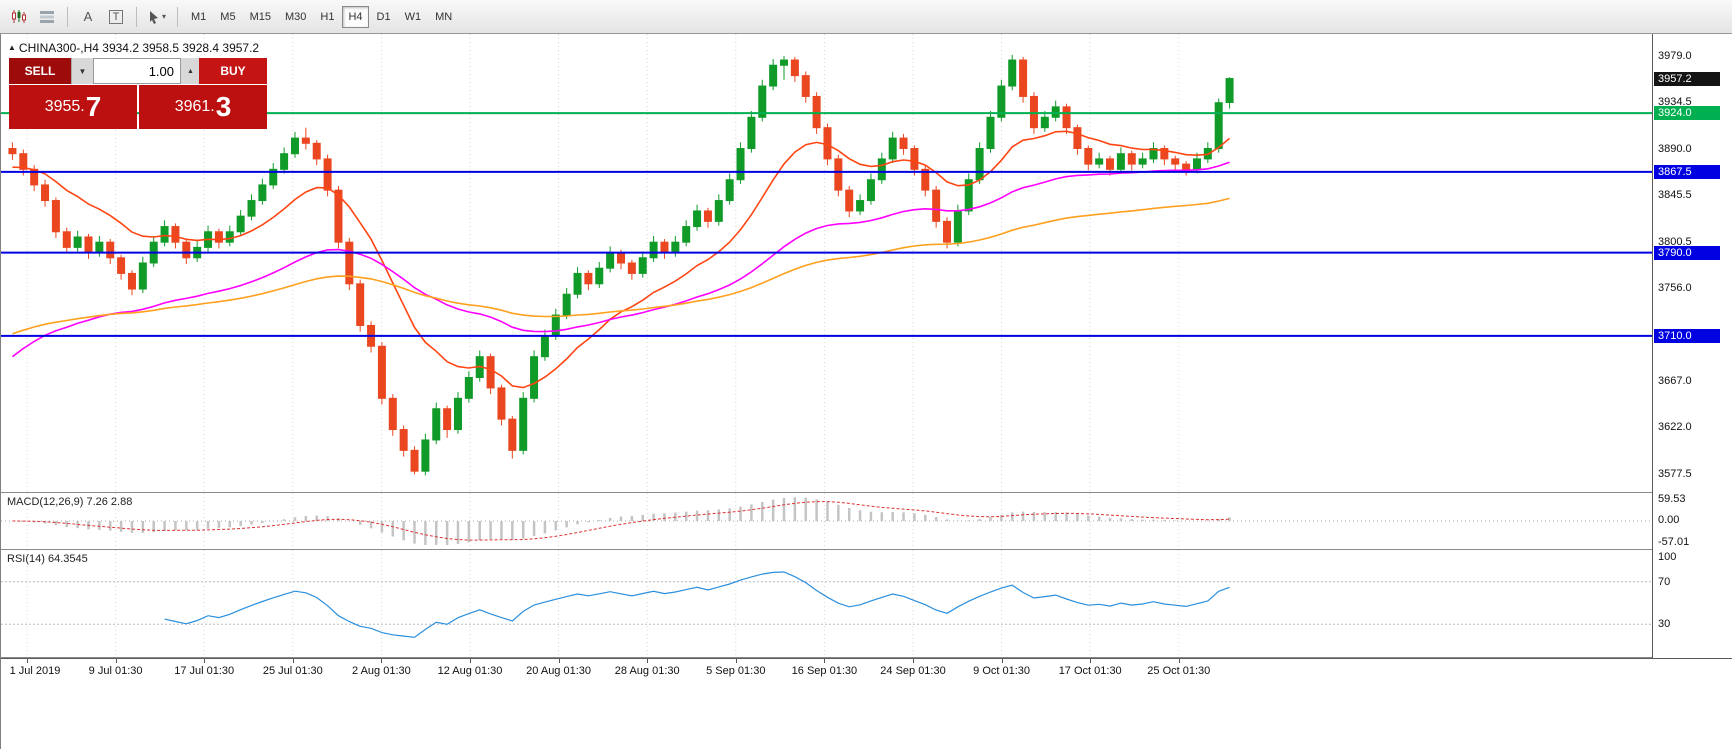  I want to click on time-axis-label: 28 Aug 01:30, so click(647, 671).